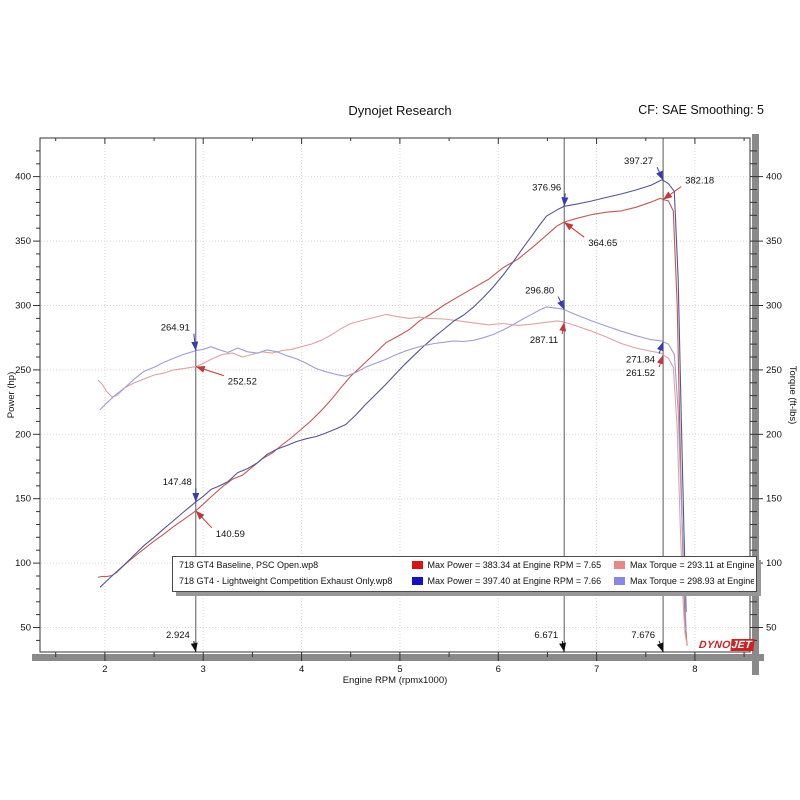 This screenshot has height=800, width=800. What do you see at coordinates (774, 241) in the screenshot?
I see `y-tick-label-right: 350` at bounding box center [774, 241].